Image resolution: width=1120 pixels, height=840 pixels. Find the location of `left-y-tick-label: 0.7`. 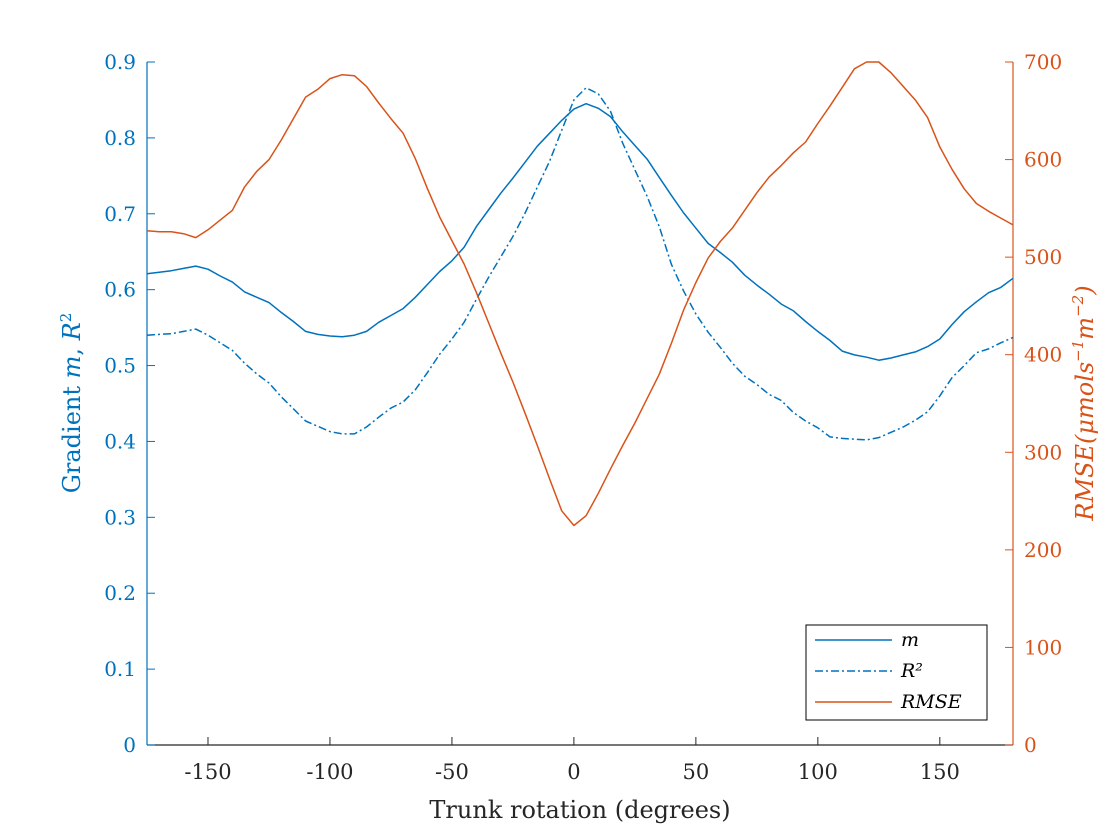

left-y-tick-label: 0.7 is located at coordinates (120, 214).